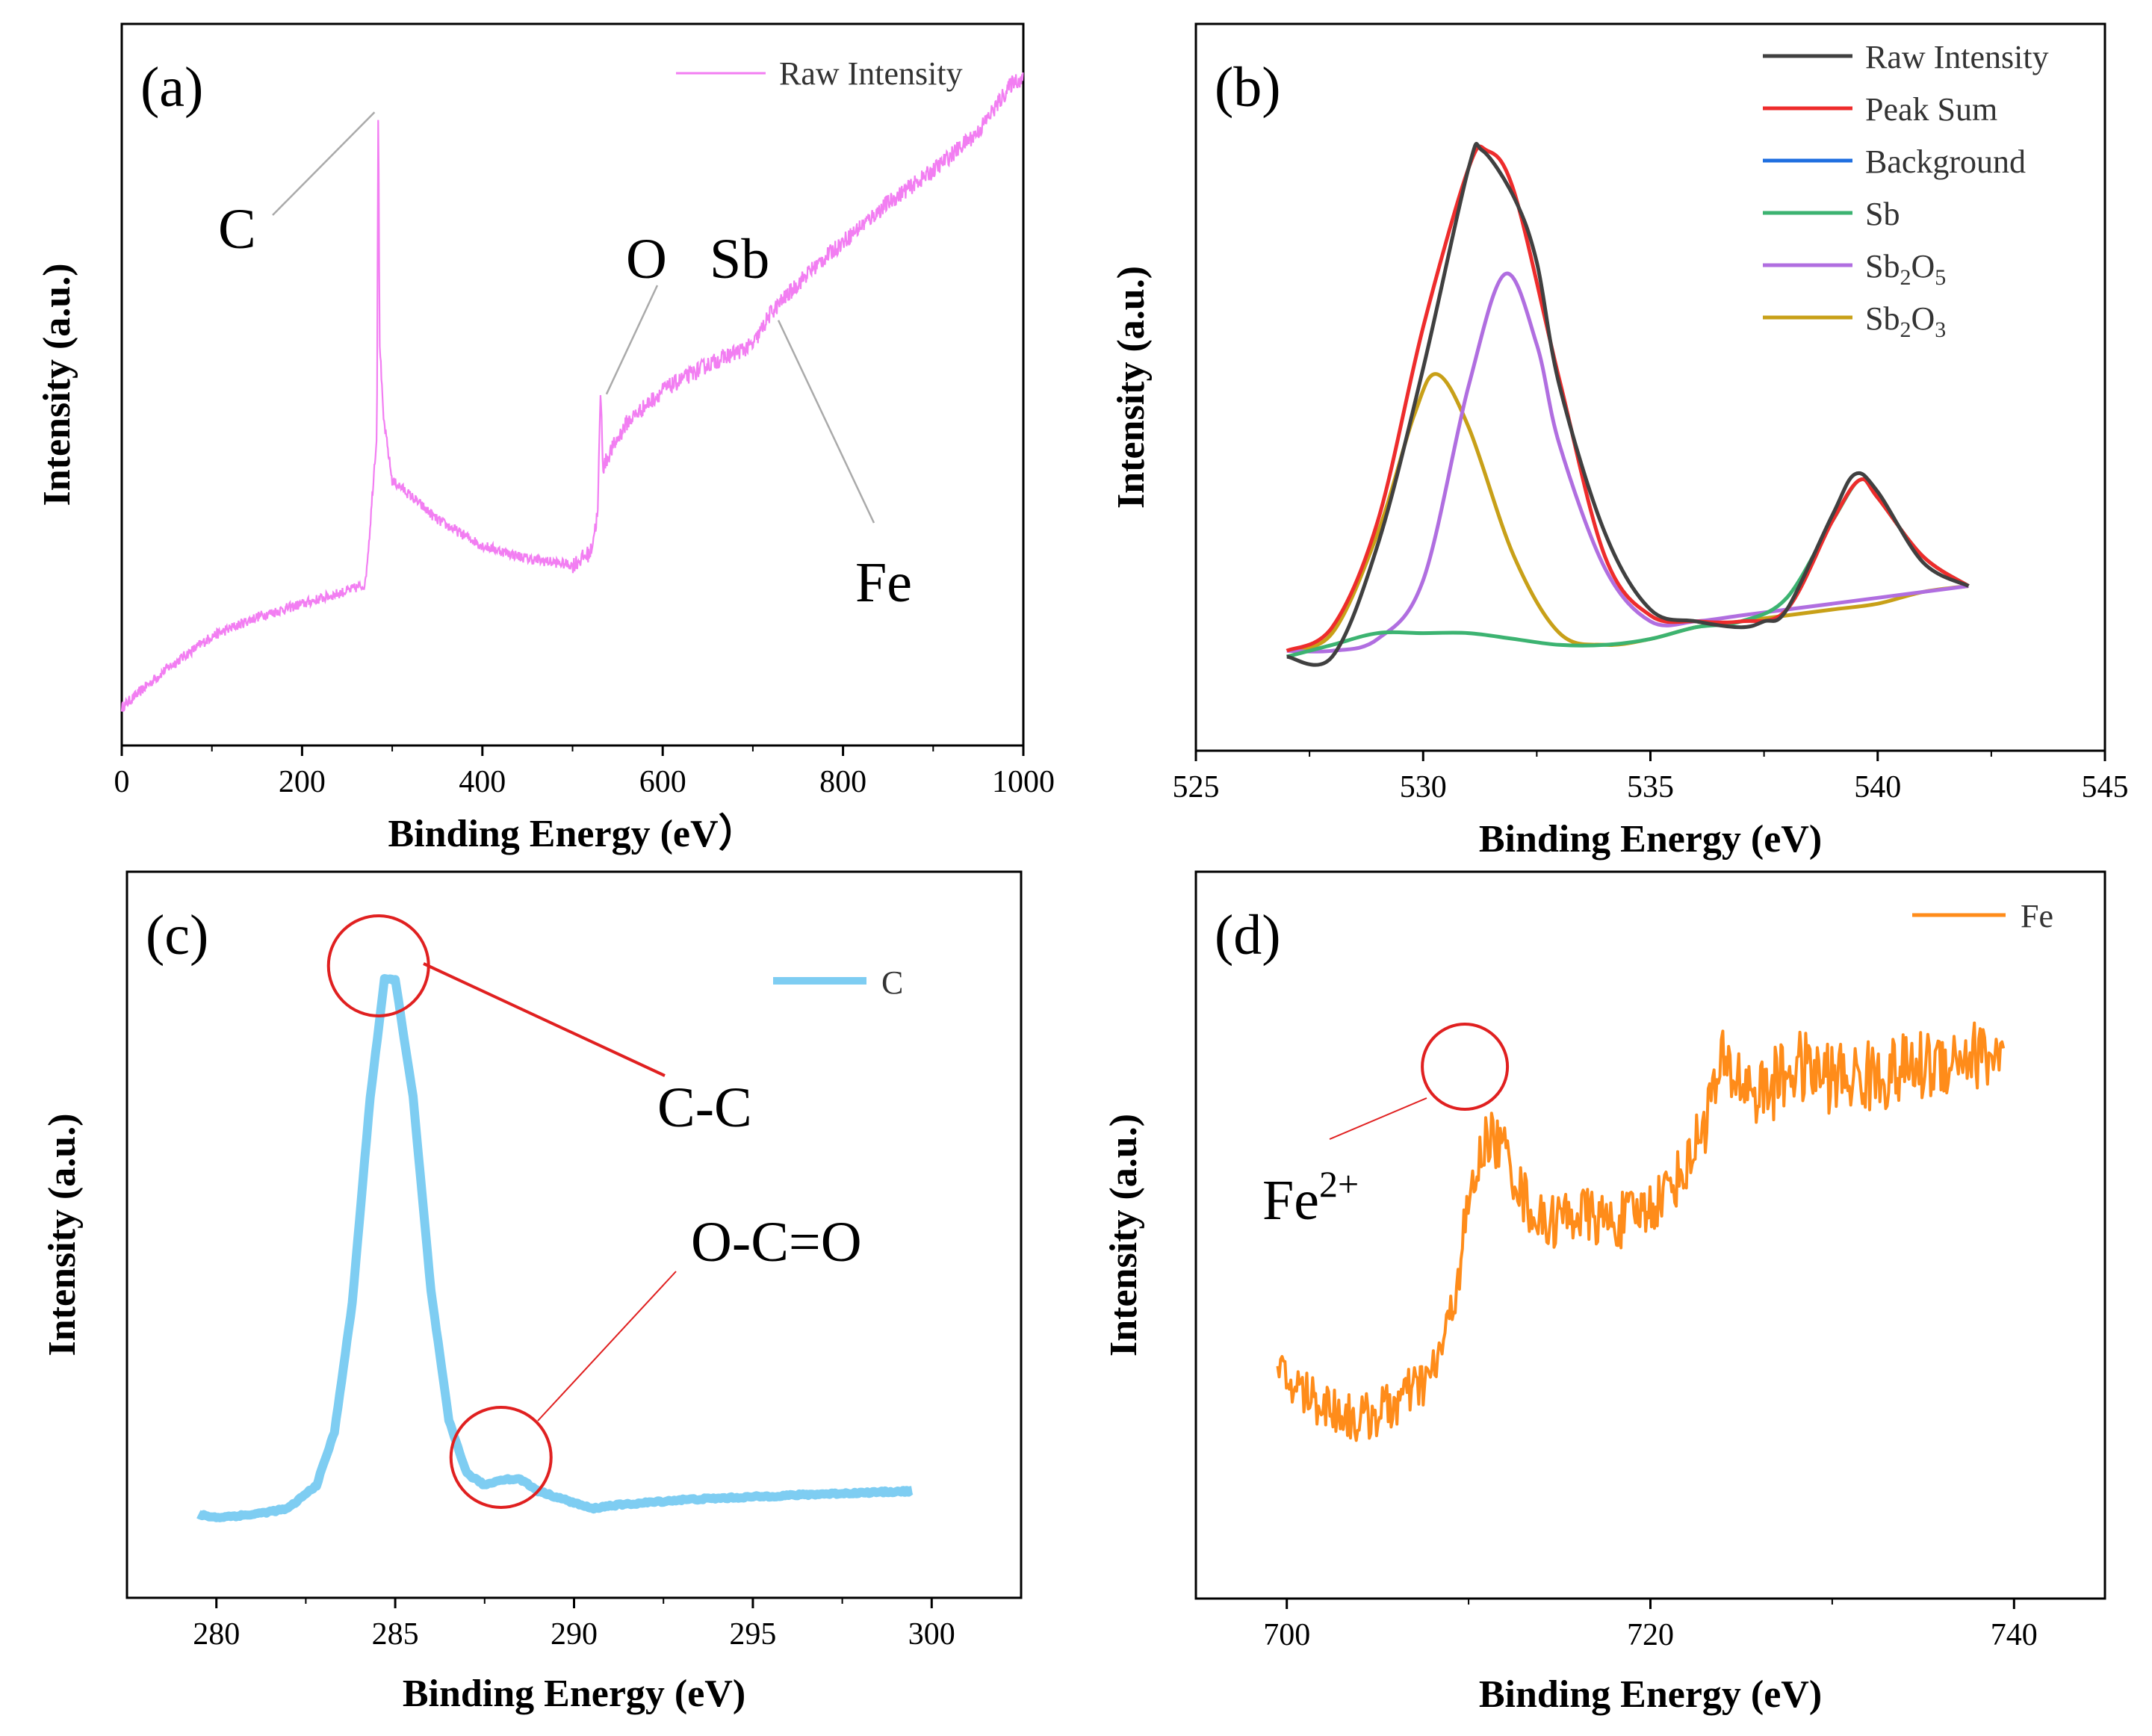  I want to click on panel-label: (b), so click(1248, 87).